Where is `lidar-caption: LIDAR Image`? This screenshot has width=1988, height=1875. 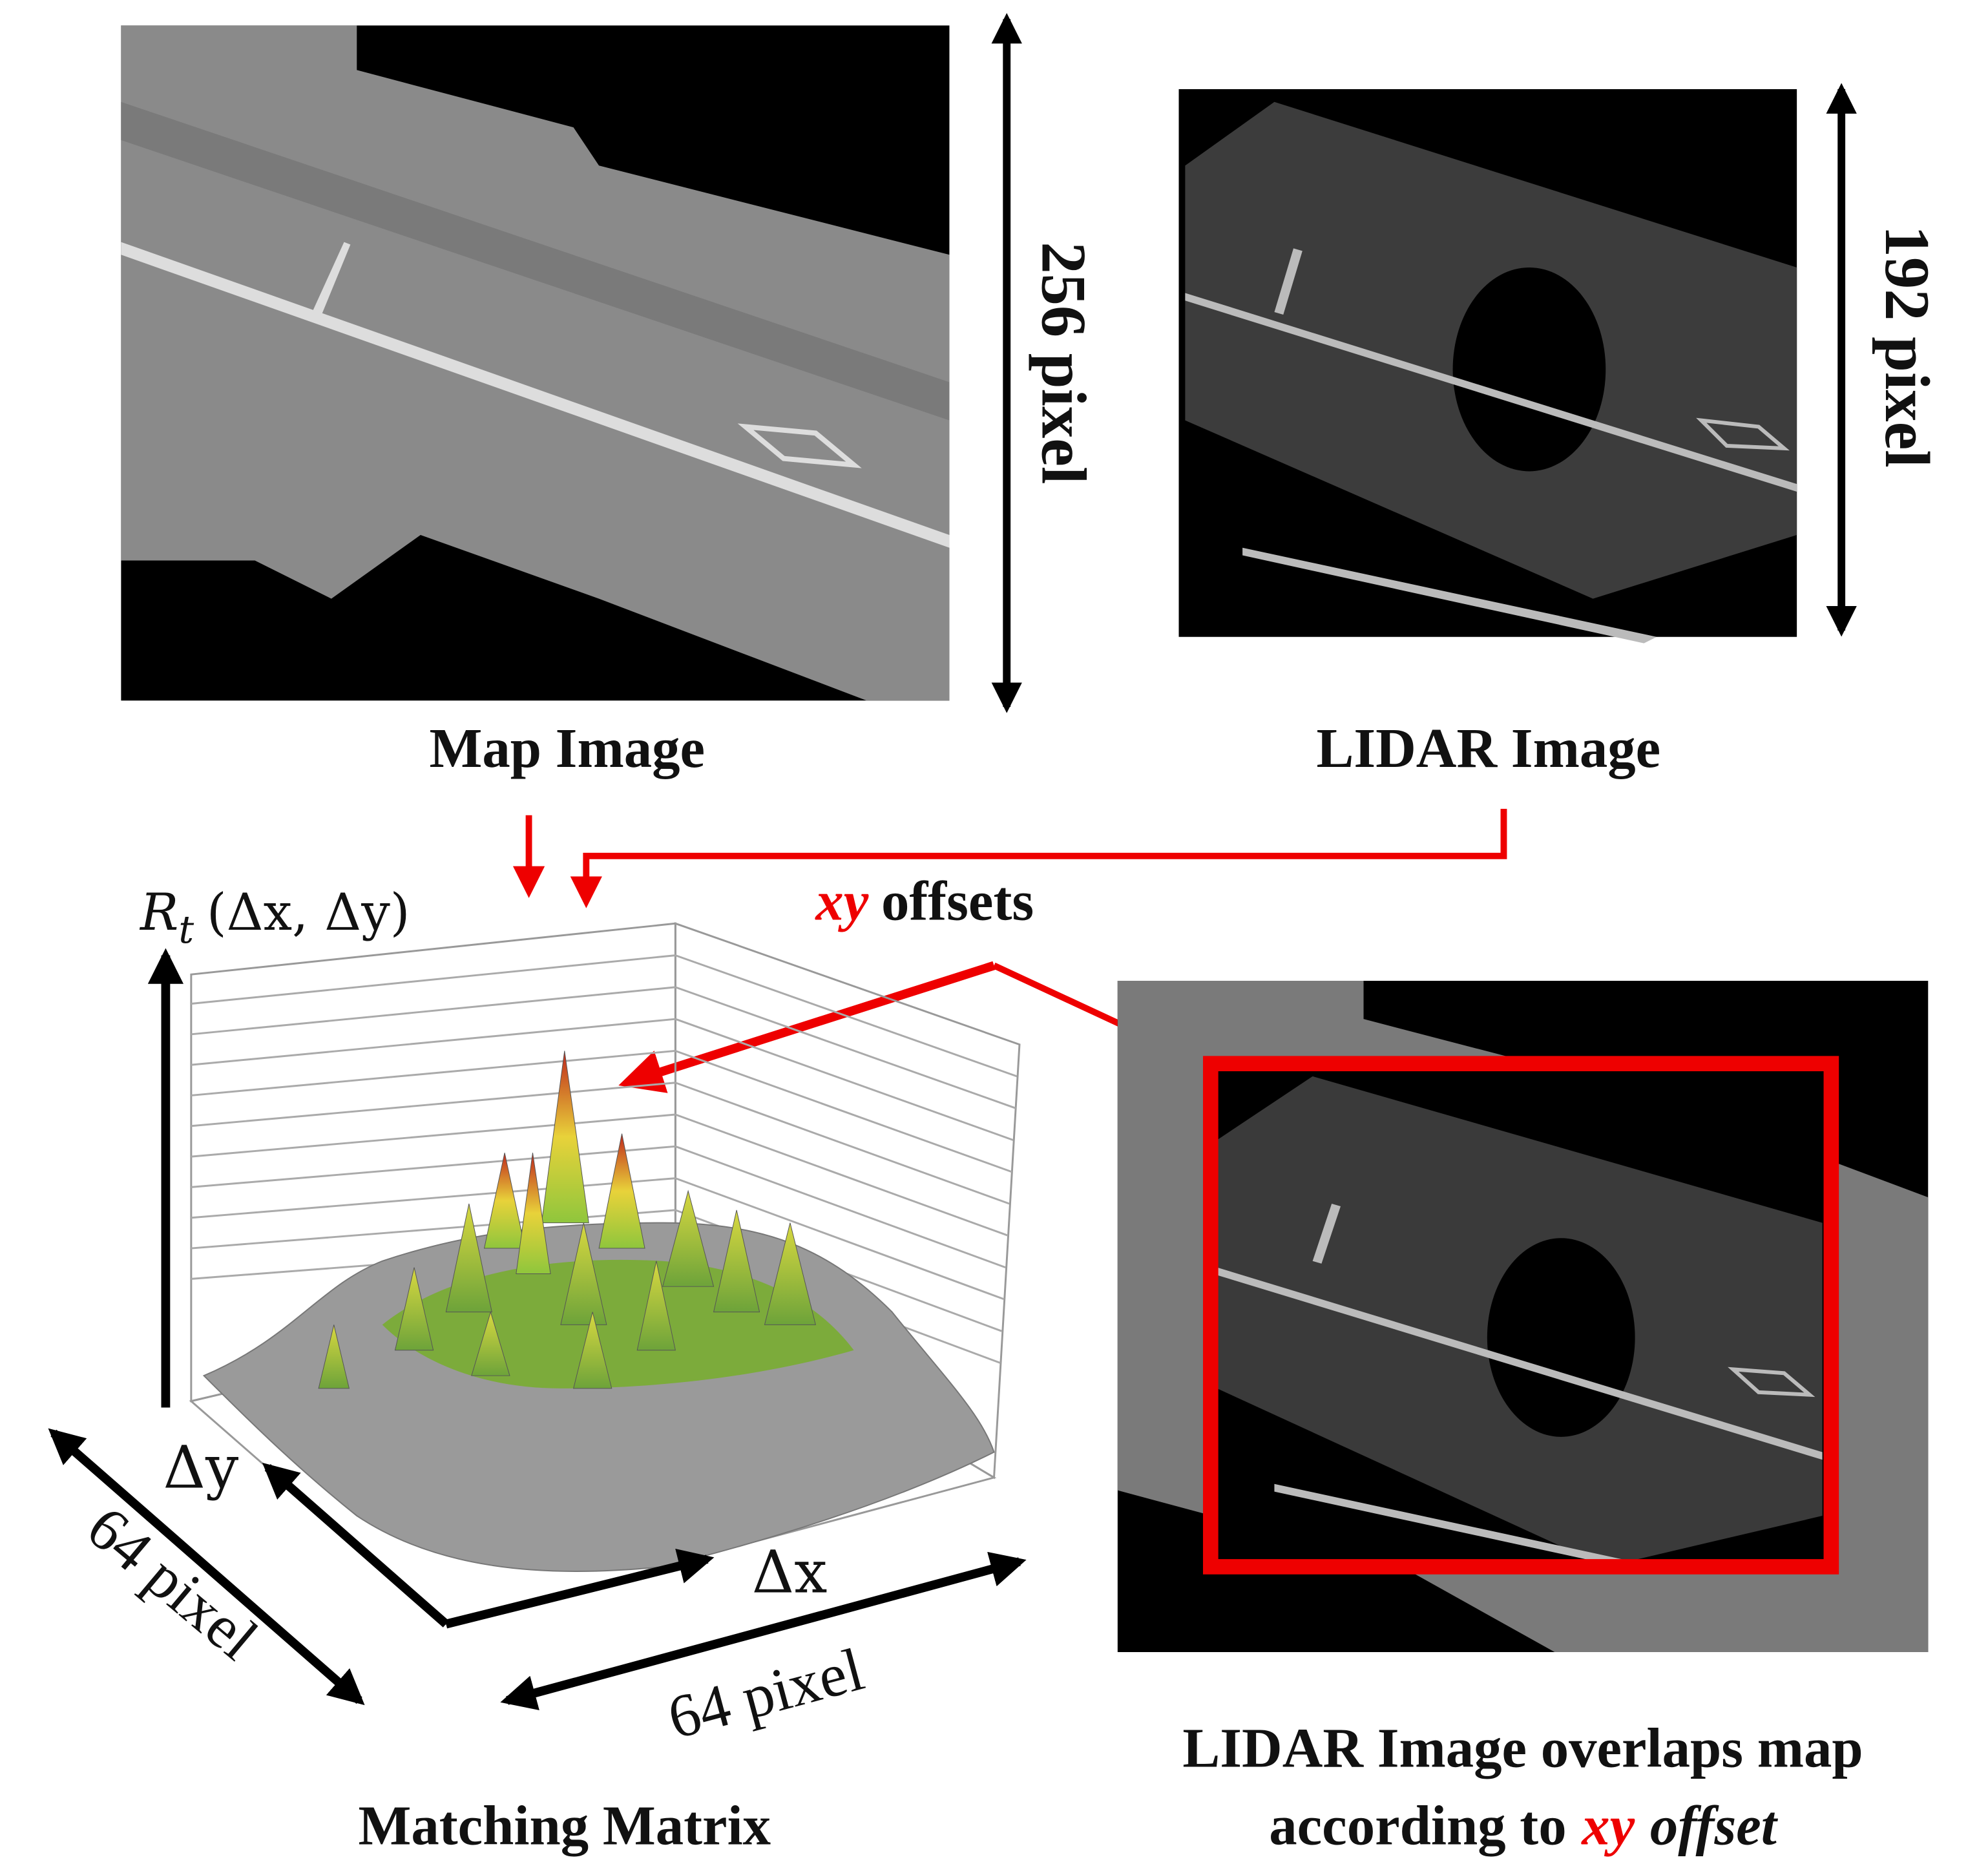 lidar-caption: LIDAR Image is located at coordinates (1488, 748).